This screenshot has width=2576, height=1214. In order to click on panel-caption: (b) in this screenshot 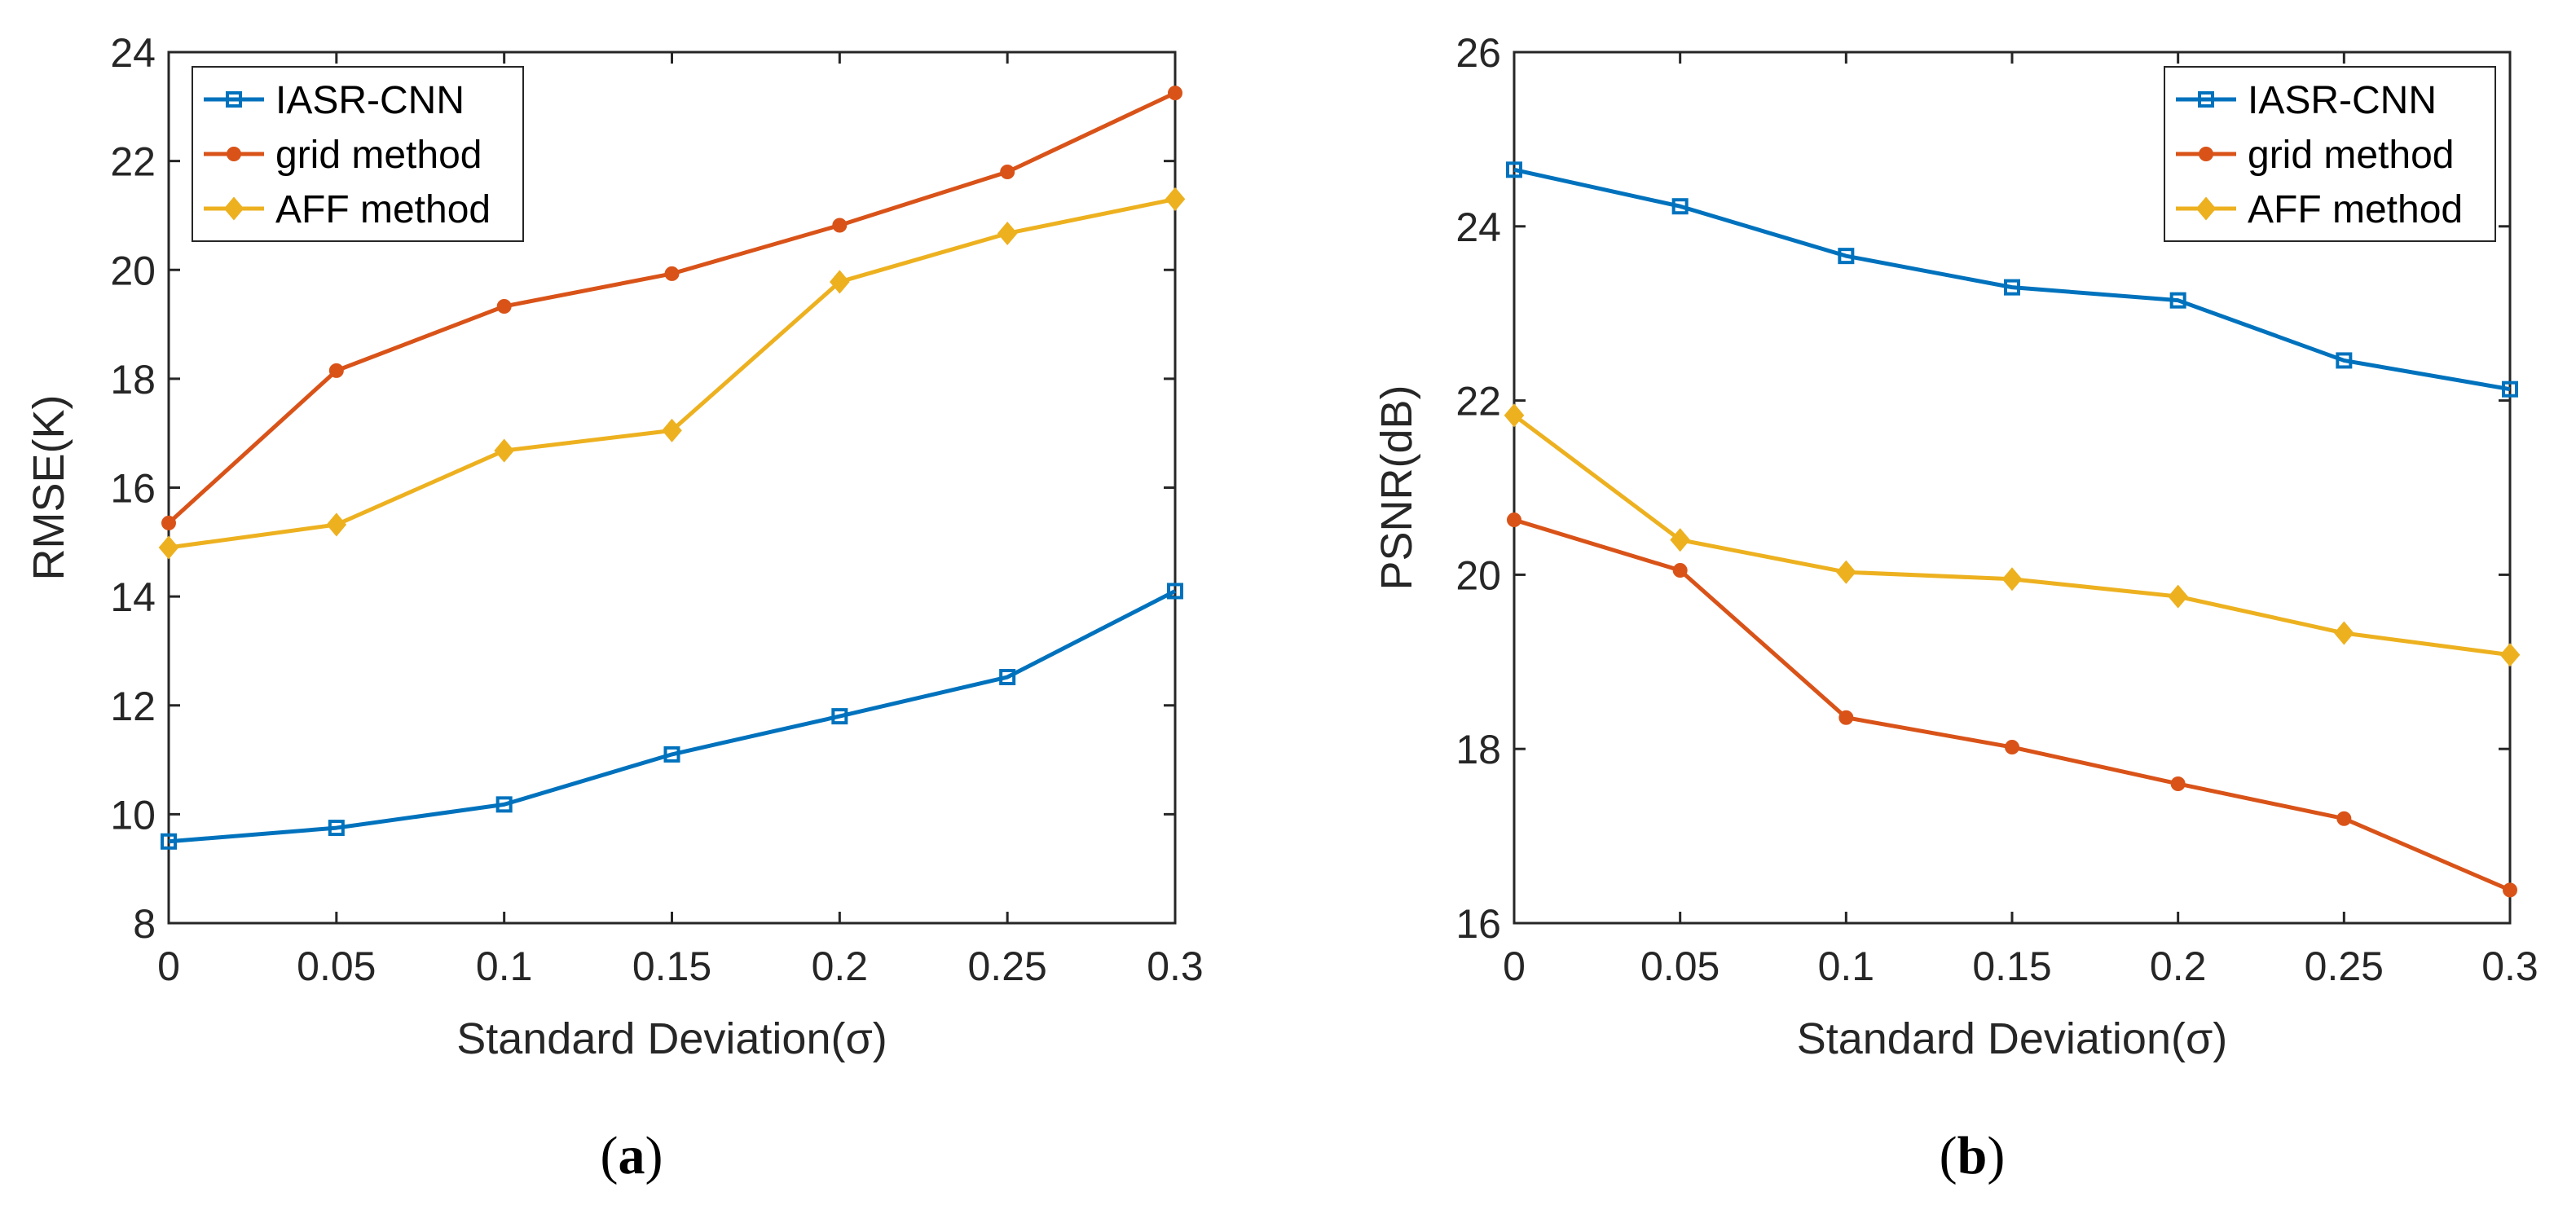, I will do `click(1973, 1155)`.